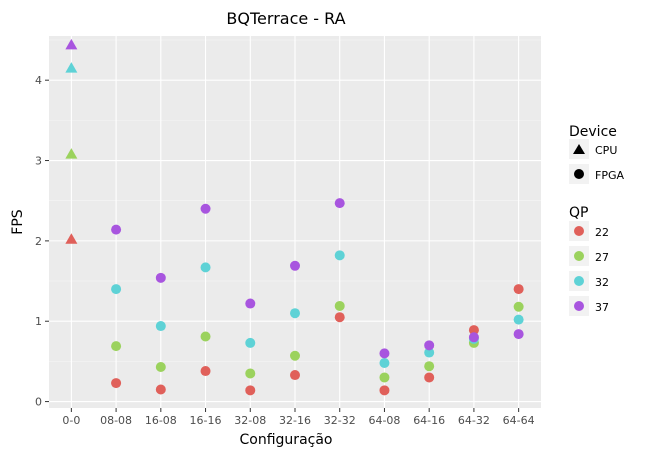 This screenshot has width=653, height=456. Describe the element at coordinates (609, 175) in the screenshot. I see `legend-label-fpga: FPGA` at that location.